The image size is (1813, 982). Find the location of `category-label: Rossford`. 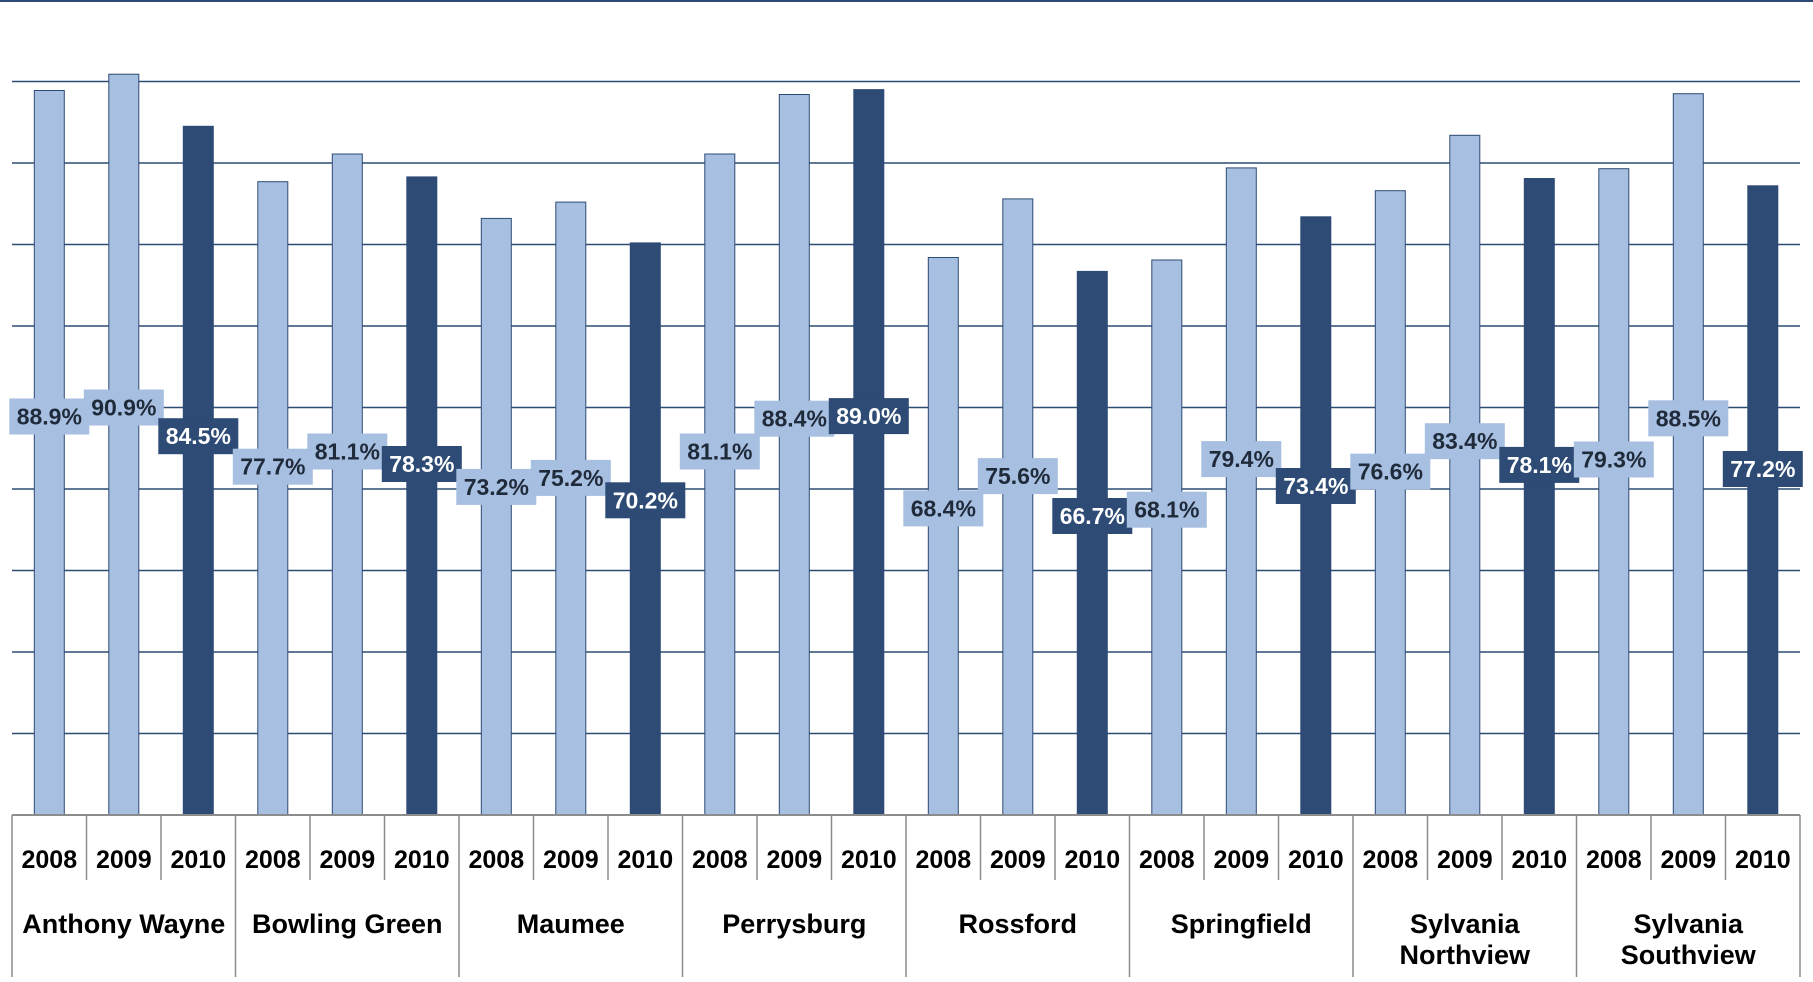

category-label: Rossford is located at coordinates (1018, 924).